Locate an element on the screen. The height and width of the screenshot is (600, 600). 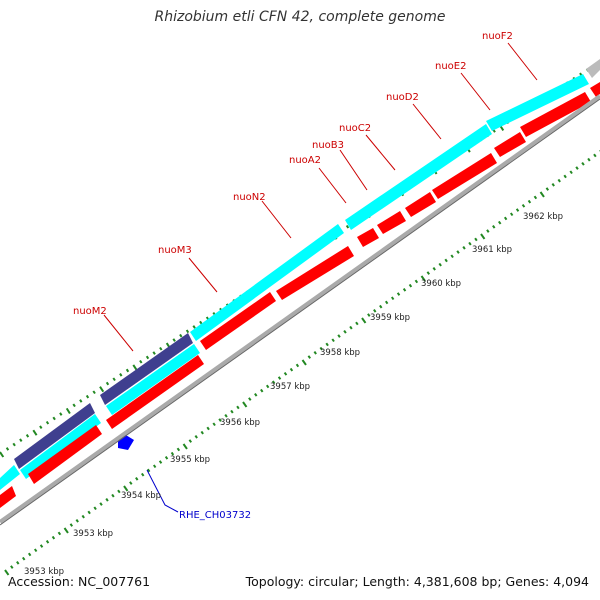
gene-label-nuoF2: nuoF2 is located at coordinates (497, 36).